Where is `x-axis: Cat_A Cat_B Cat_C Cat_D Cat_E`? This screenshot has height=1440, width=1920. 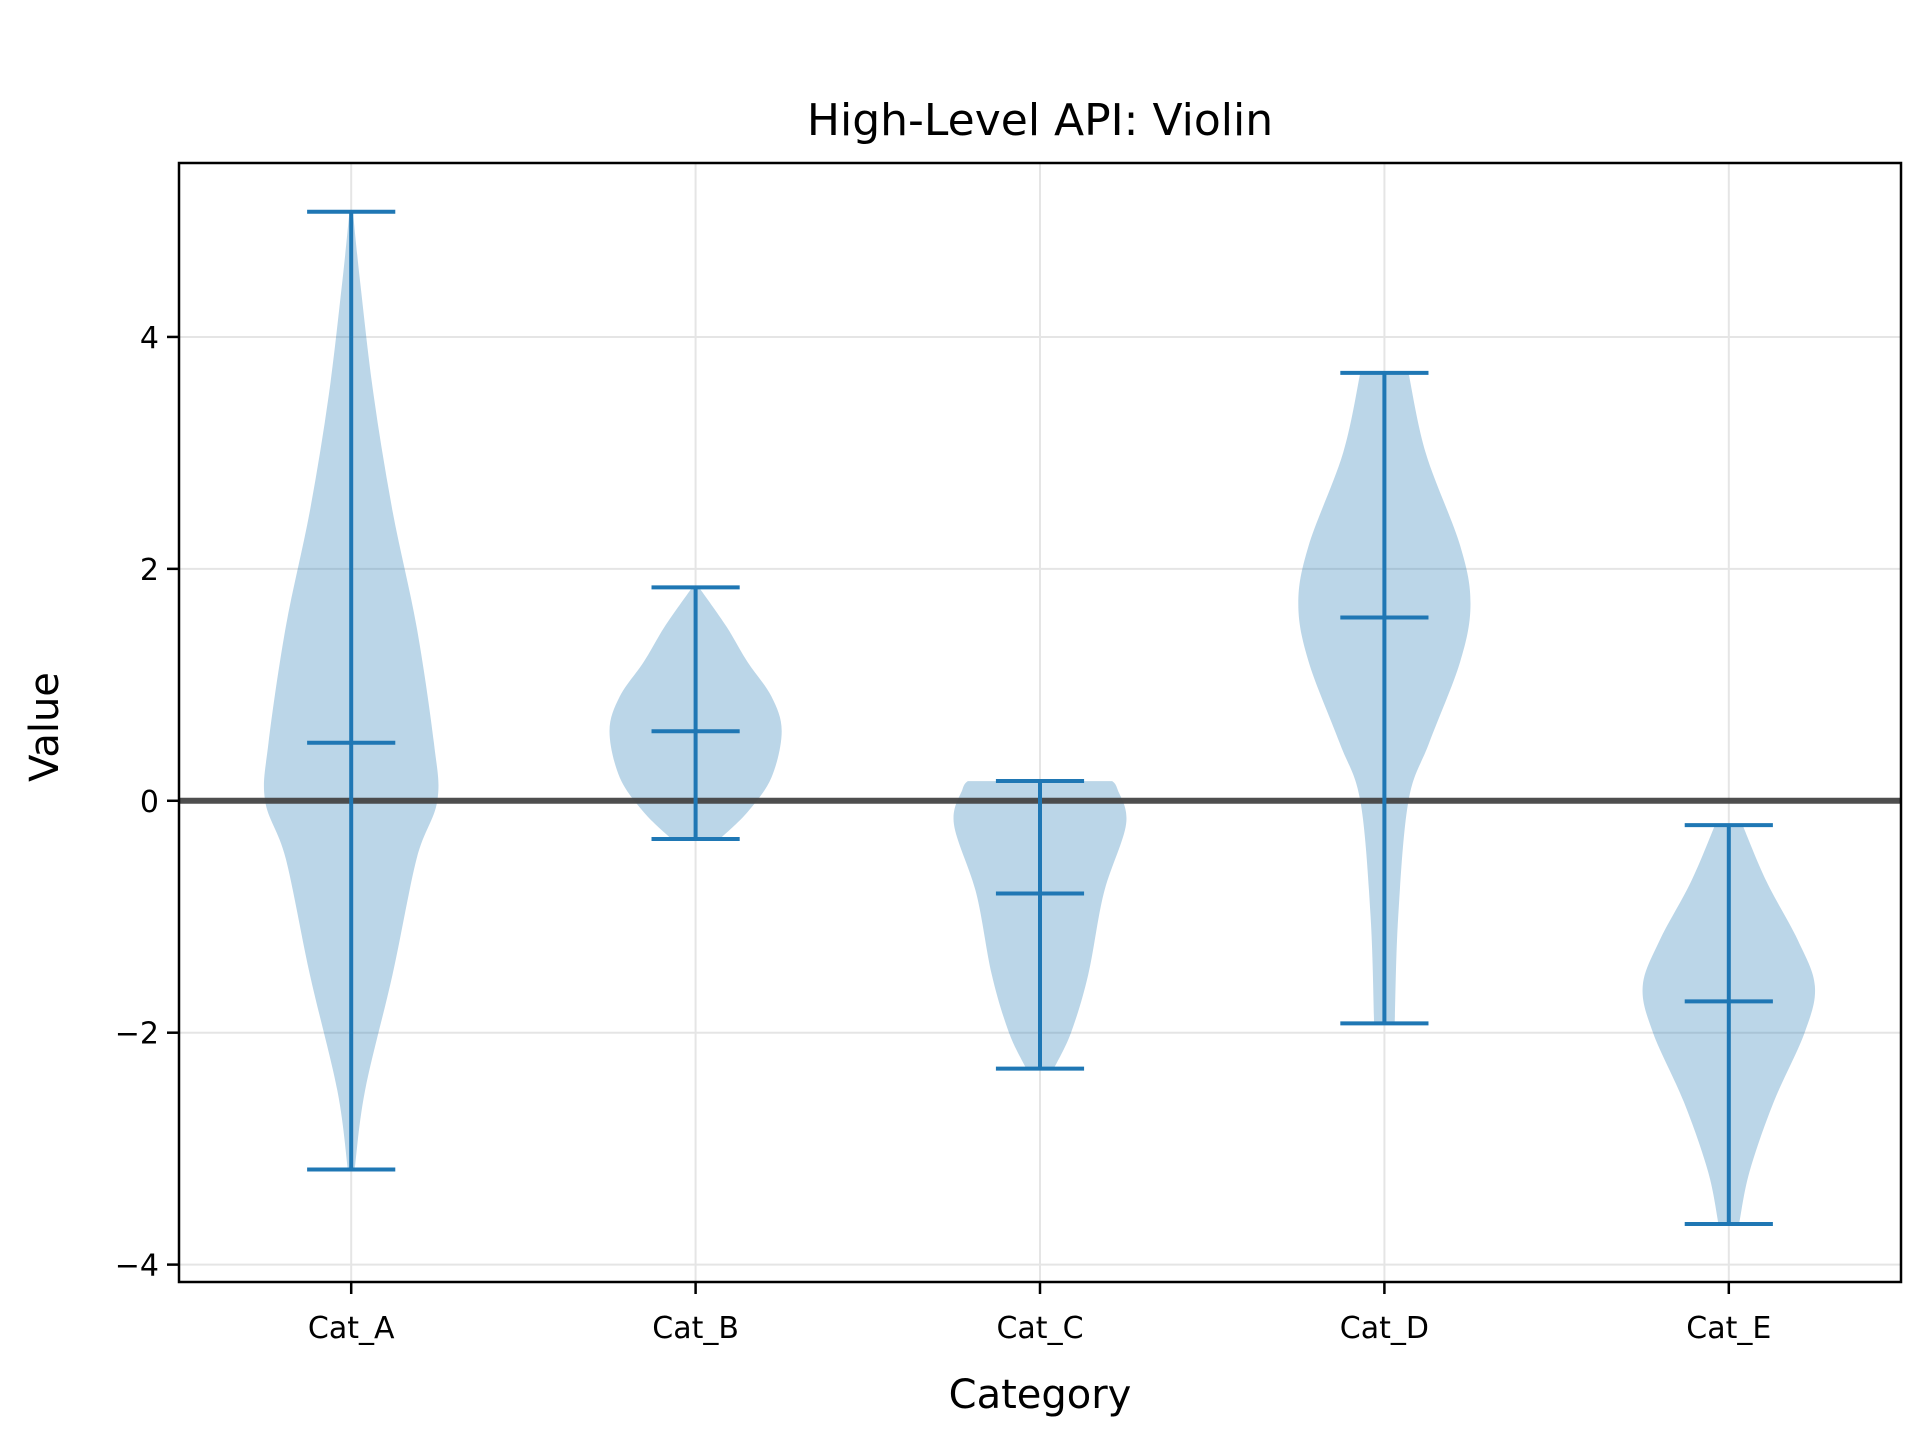
x-axis: Cat_A Cat_B Cat_C Cat_D Cat_E is located at coordinates (1039, 1314).